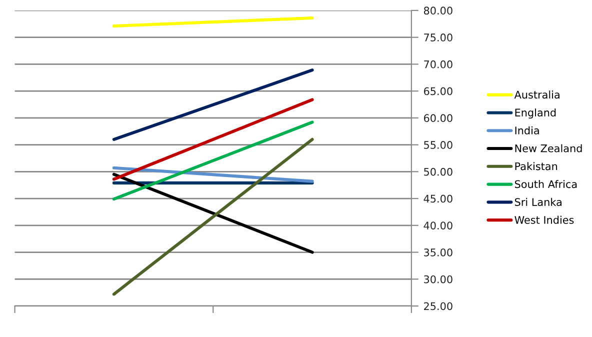  What do you see at coordinates (527, 130) in the screenshot?
I see `legend-label: India` at bounding box center [527, 130].